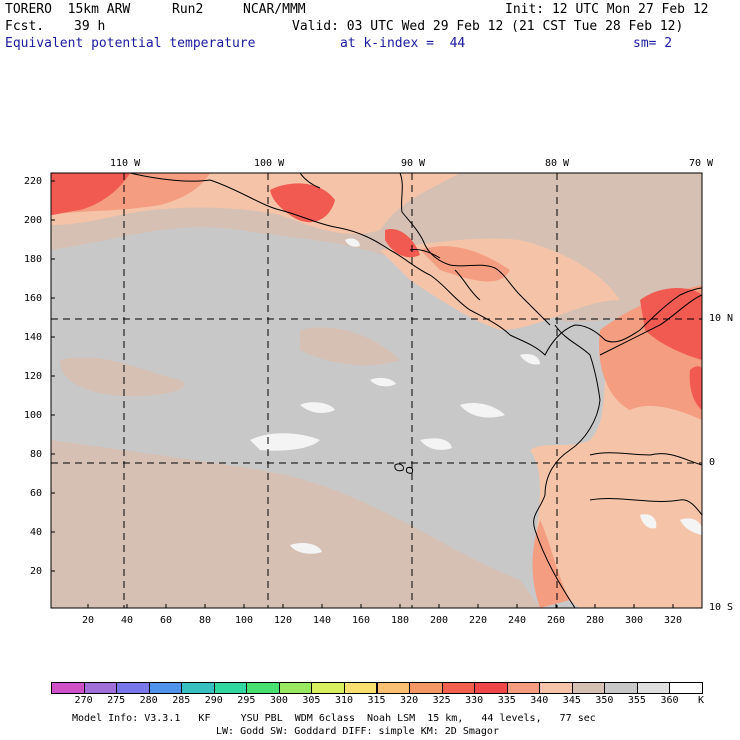  I want to click on colorbar-label: 270, so click(83, 700).